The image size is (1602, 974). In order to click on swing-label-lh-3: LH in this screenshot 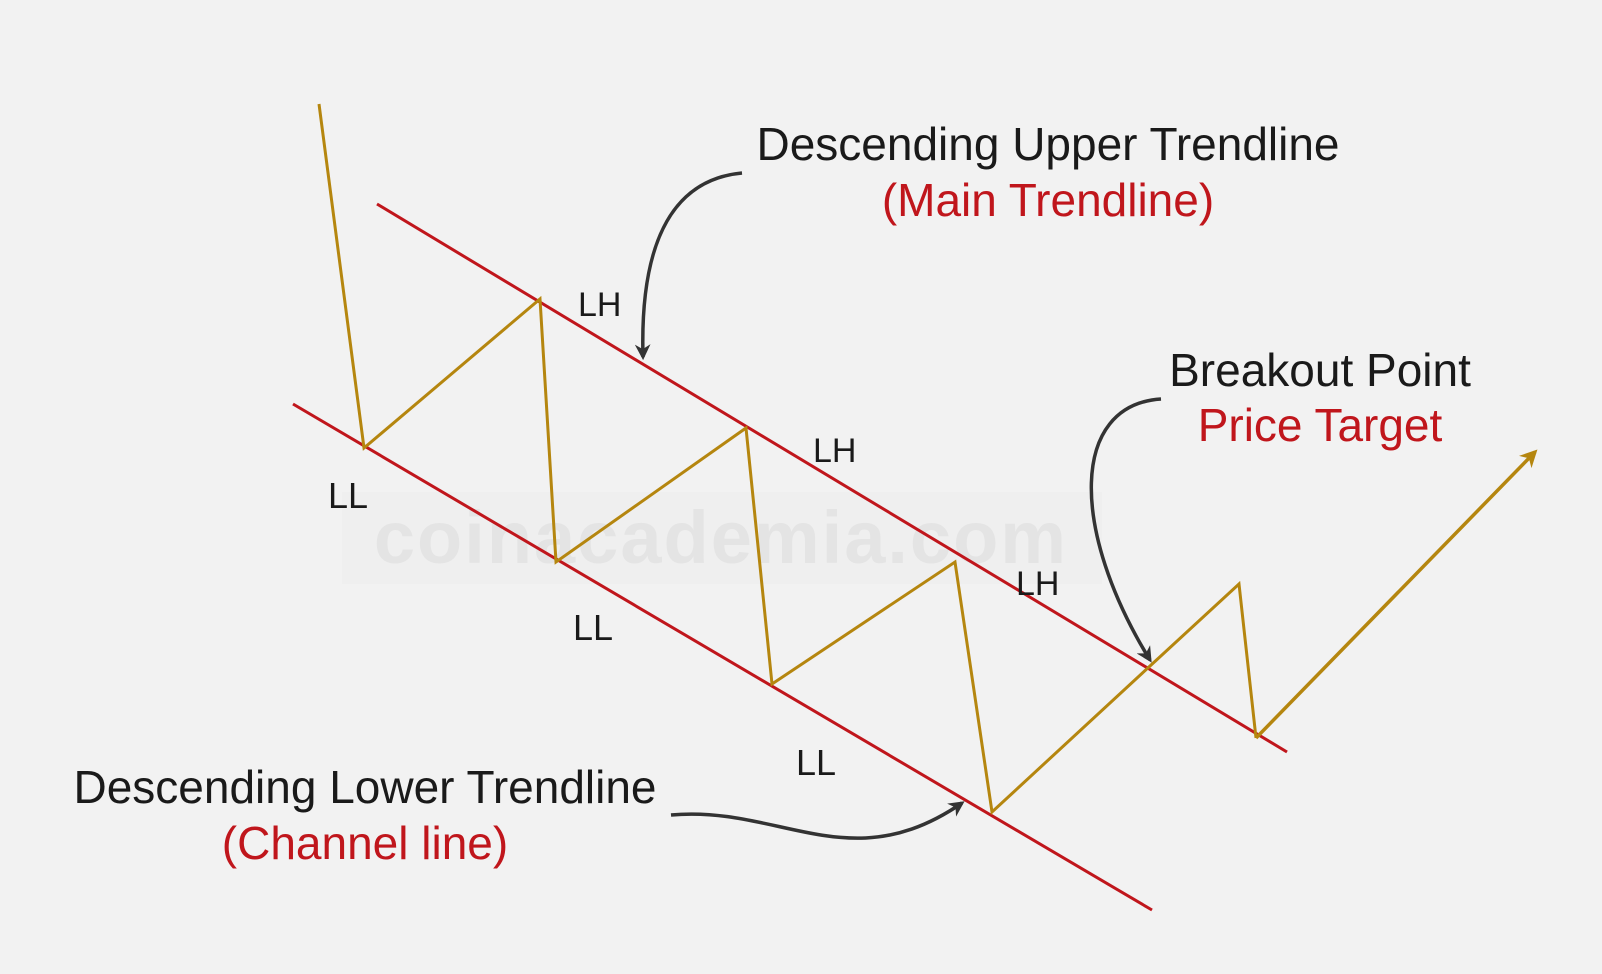, I will do `click(1037, 584)`.